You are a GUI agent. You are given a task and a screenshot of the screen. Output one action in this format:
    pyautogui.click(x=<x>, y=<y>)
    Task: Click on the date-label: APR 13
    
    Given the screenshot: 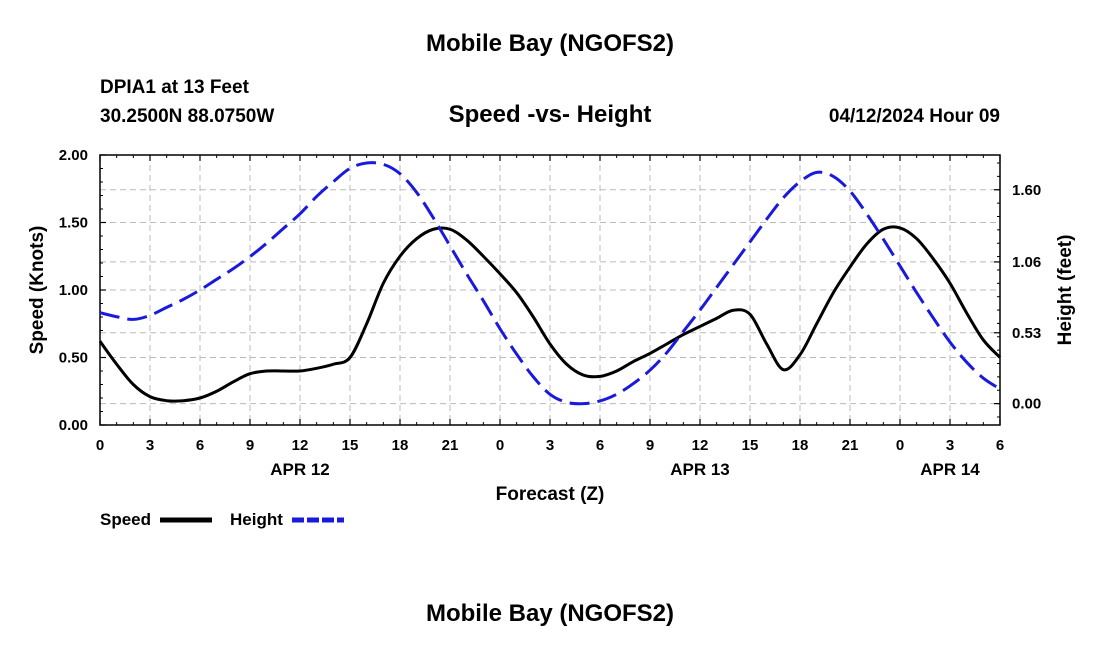 What is the action you would take?
    pyautogui.click(x=700, y=469)
    